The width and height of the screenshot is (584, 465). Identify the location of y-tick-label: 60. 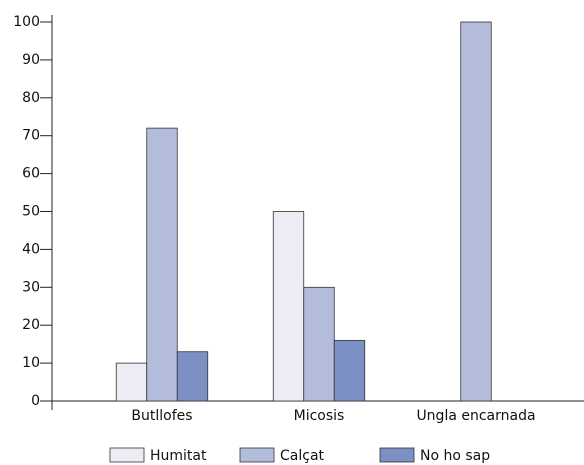
(31, 174).